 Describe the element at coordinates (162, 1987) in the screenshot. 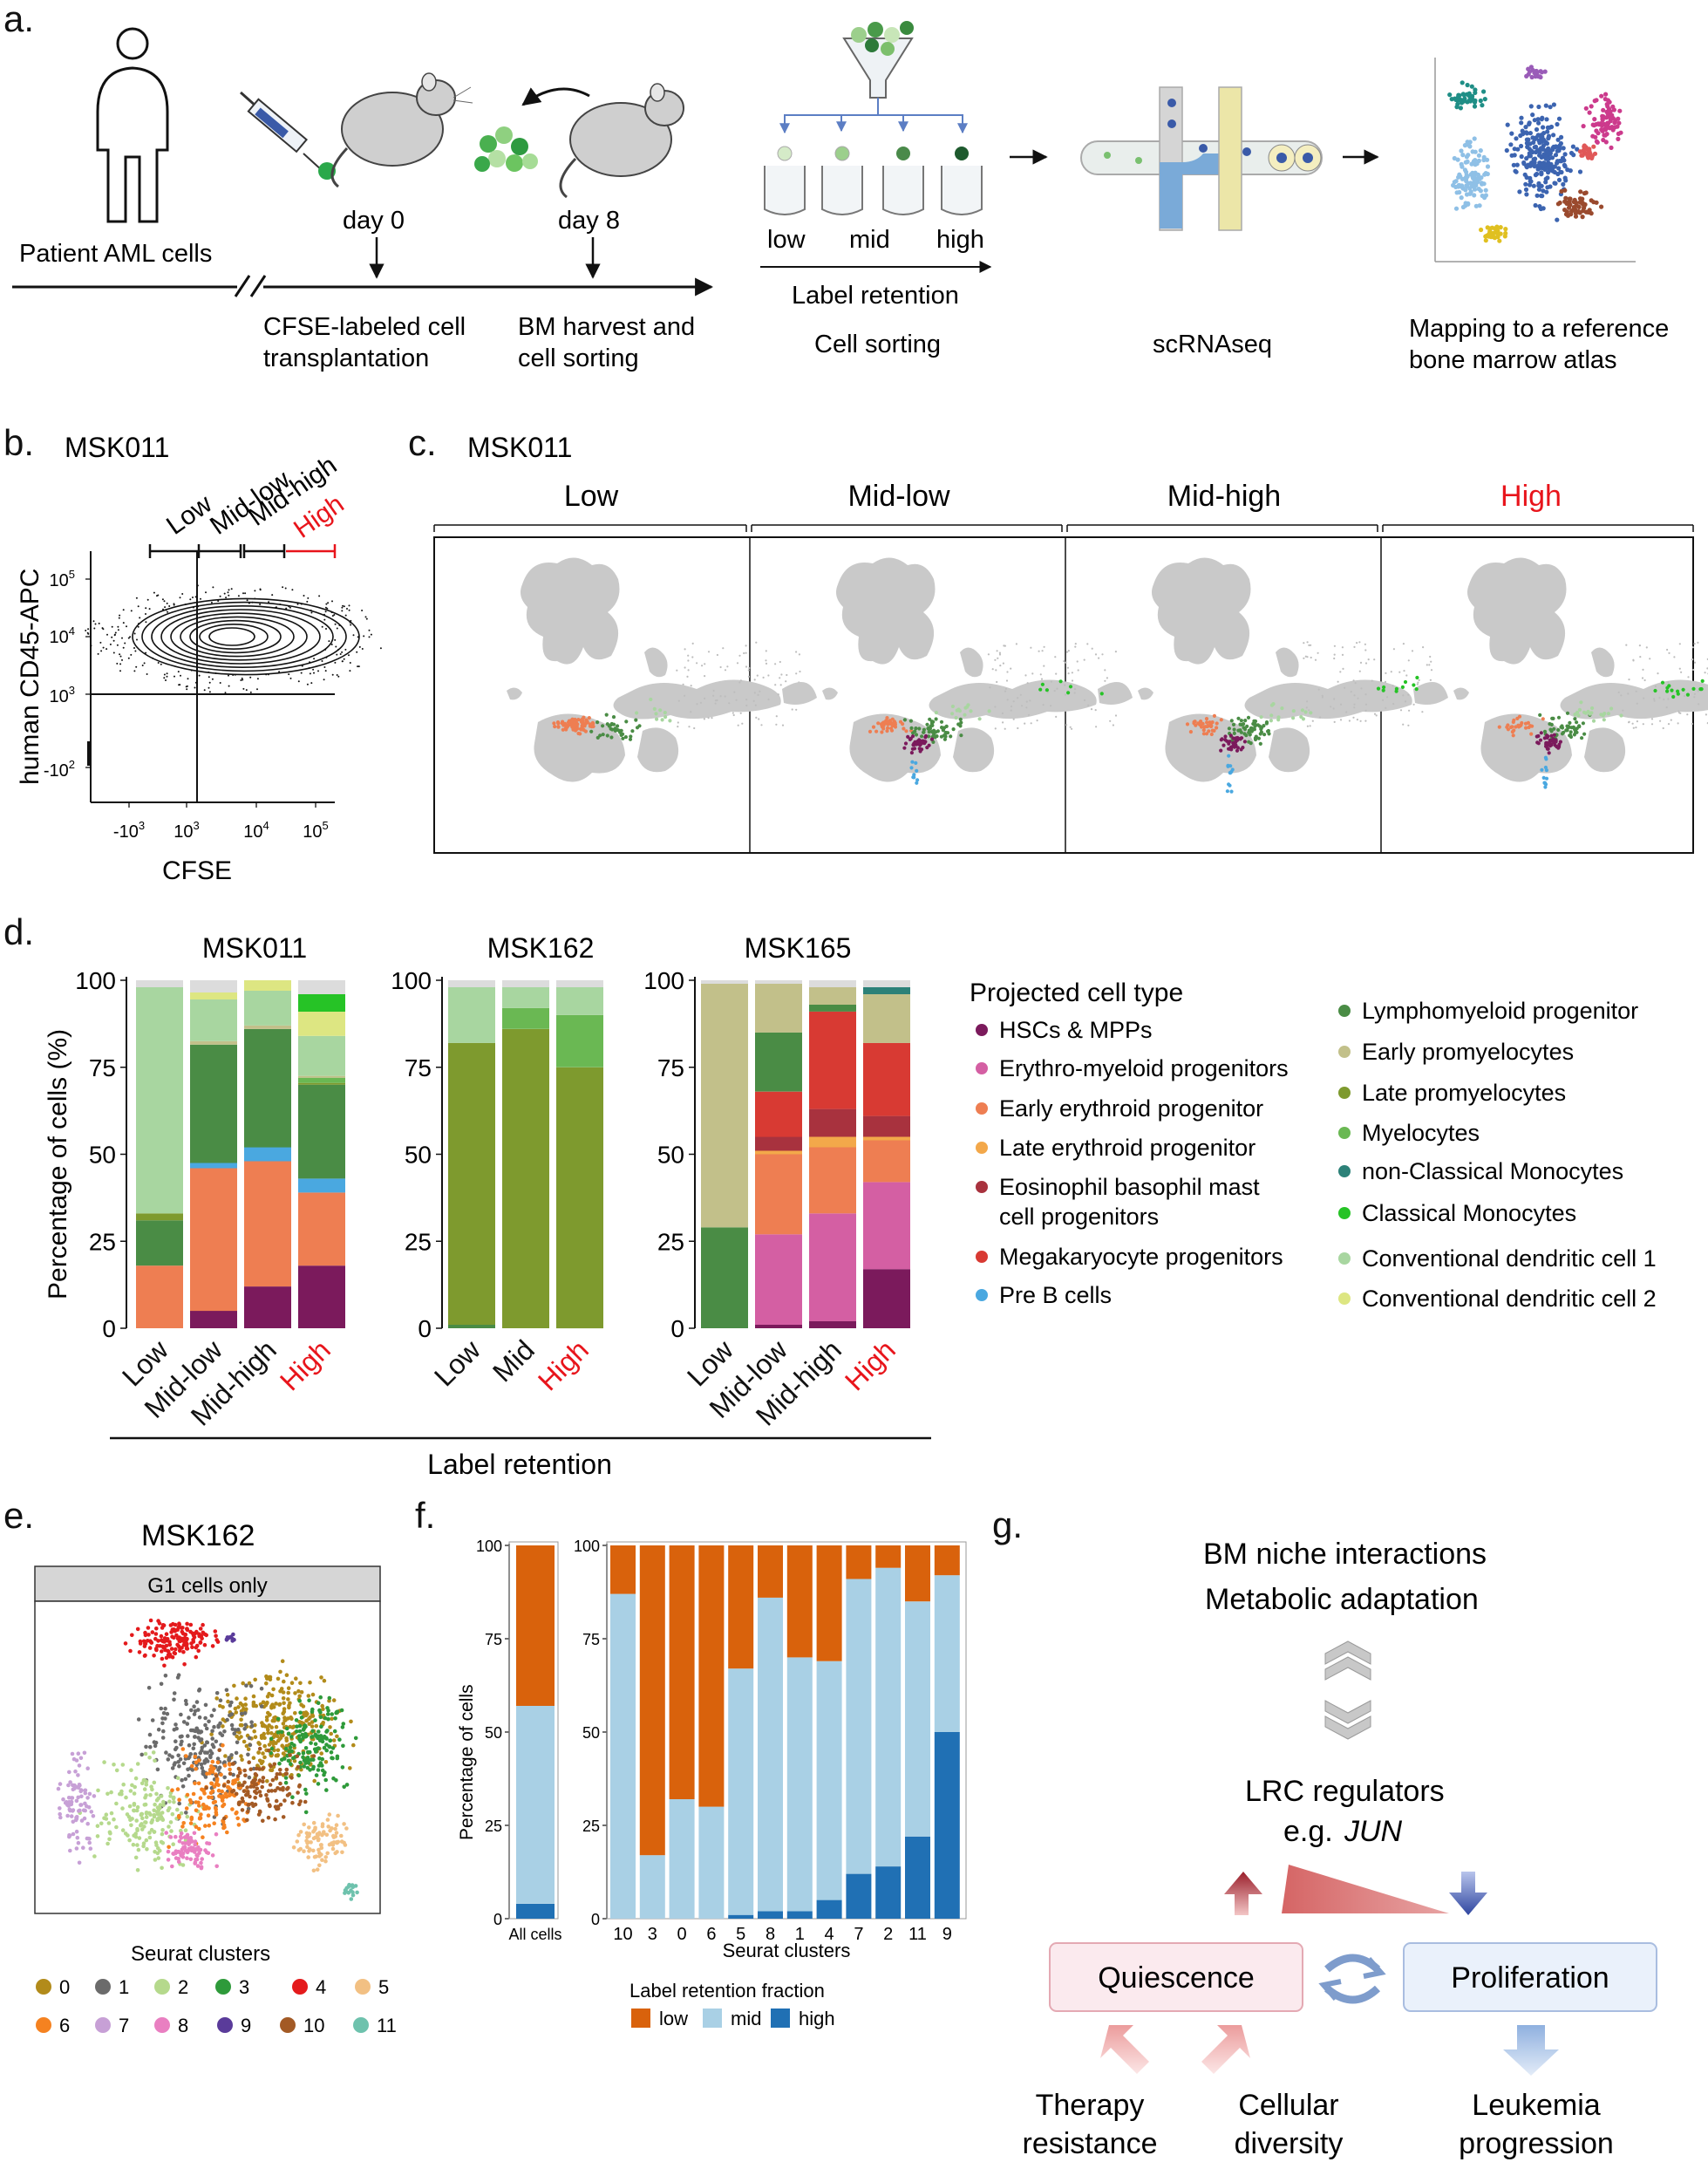

I see `seurat-legend-dot` at that location.